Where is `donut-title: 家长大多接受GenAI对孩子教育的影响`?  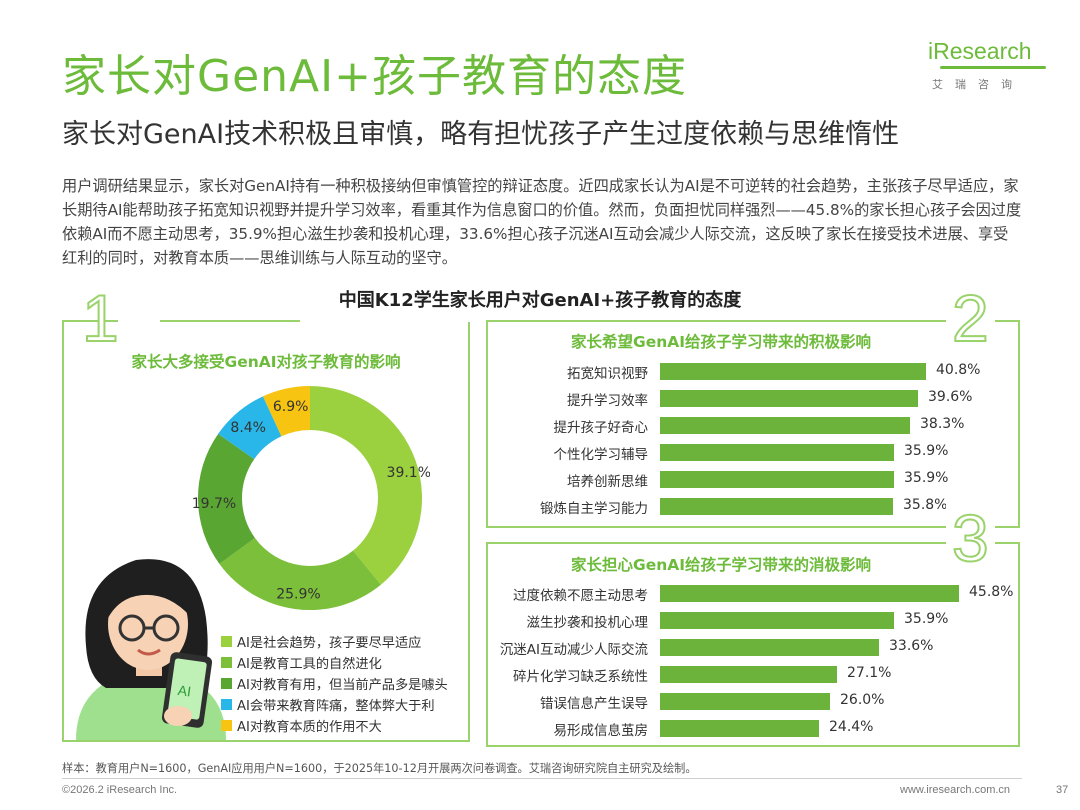
donut-title: 家长大多接受GenAI对孩子教育的影响 is located at coordinates (266, 362).